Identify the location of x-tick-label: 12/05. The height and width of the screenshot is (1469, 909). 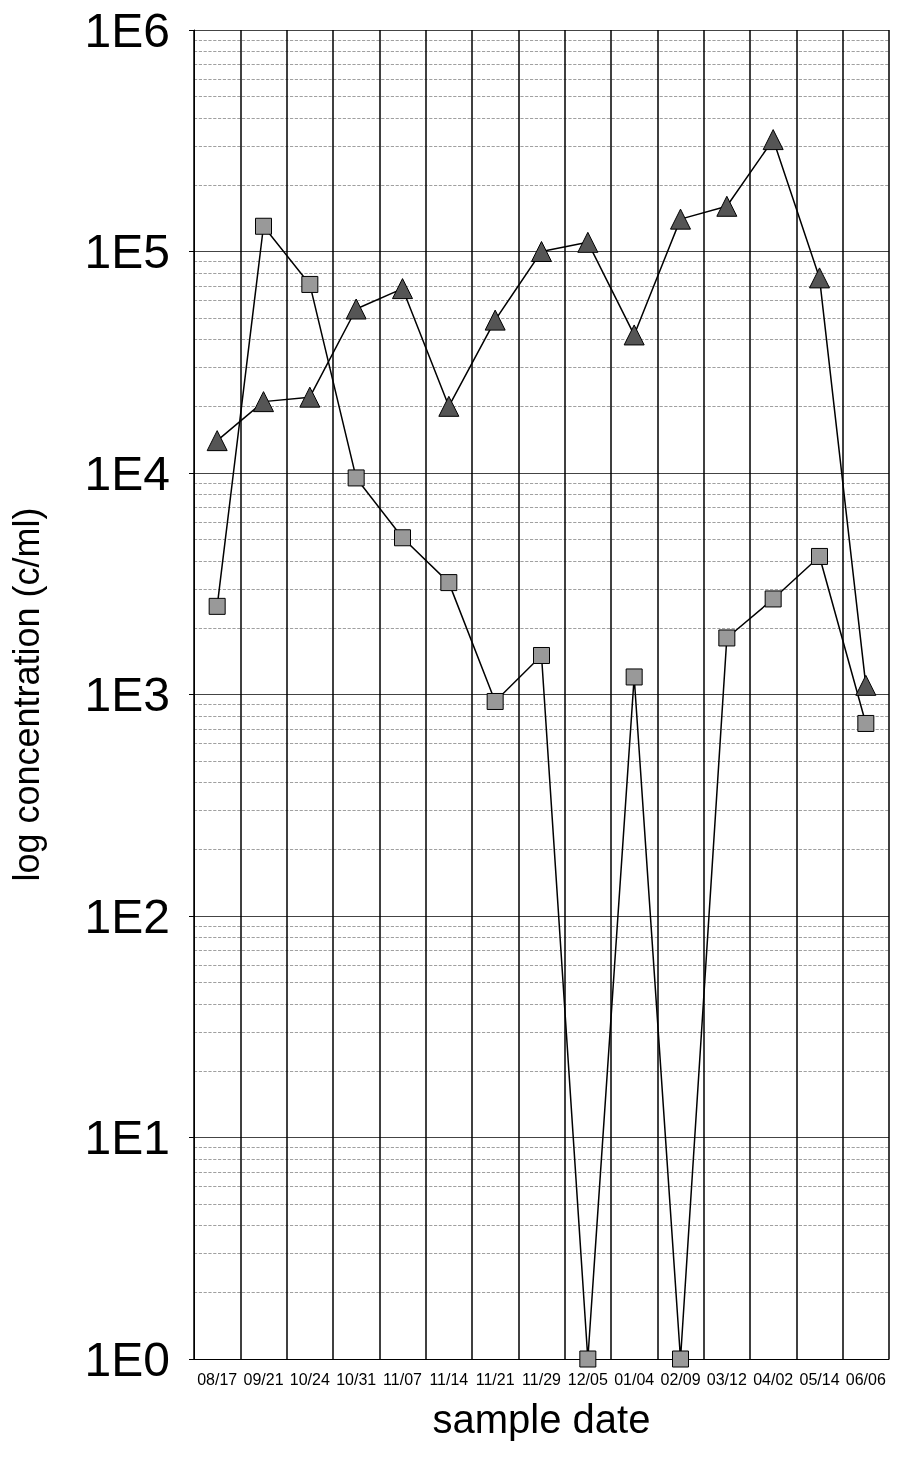
(587, 1379).